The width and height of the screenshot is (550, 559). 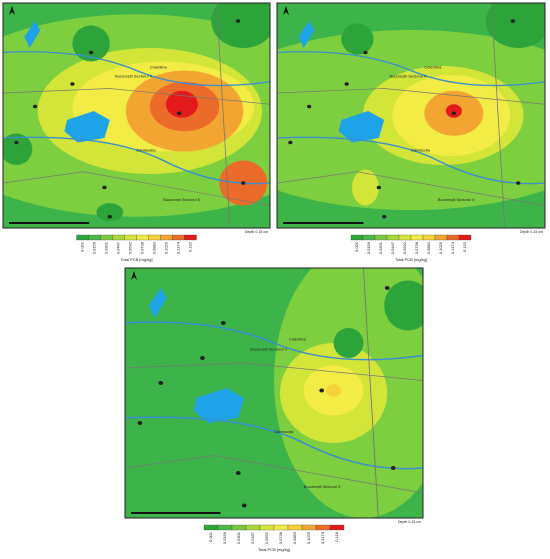 What do you see at coordinates (190, 246) in the screenshot?
I see `legend-label: 0.132` at bounding box center [190, 246].